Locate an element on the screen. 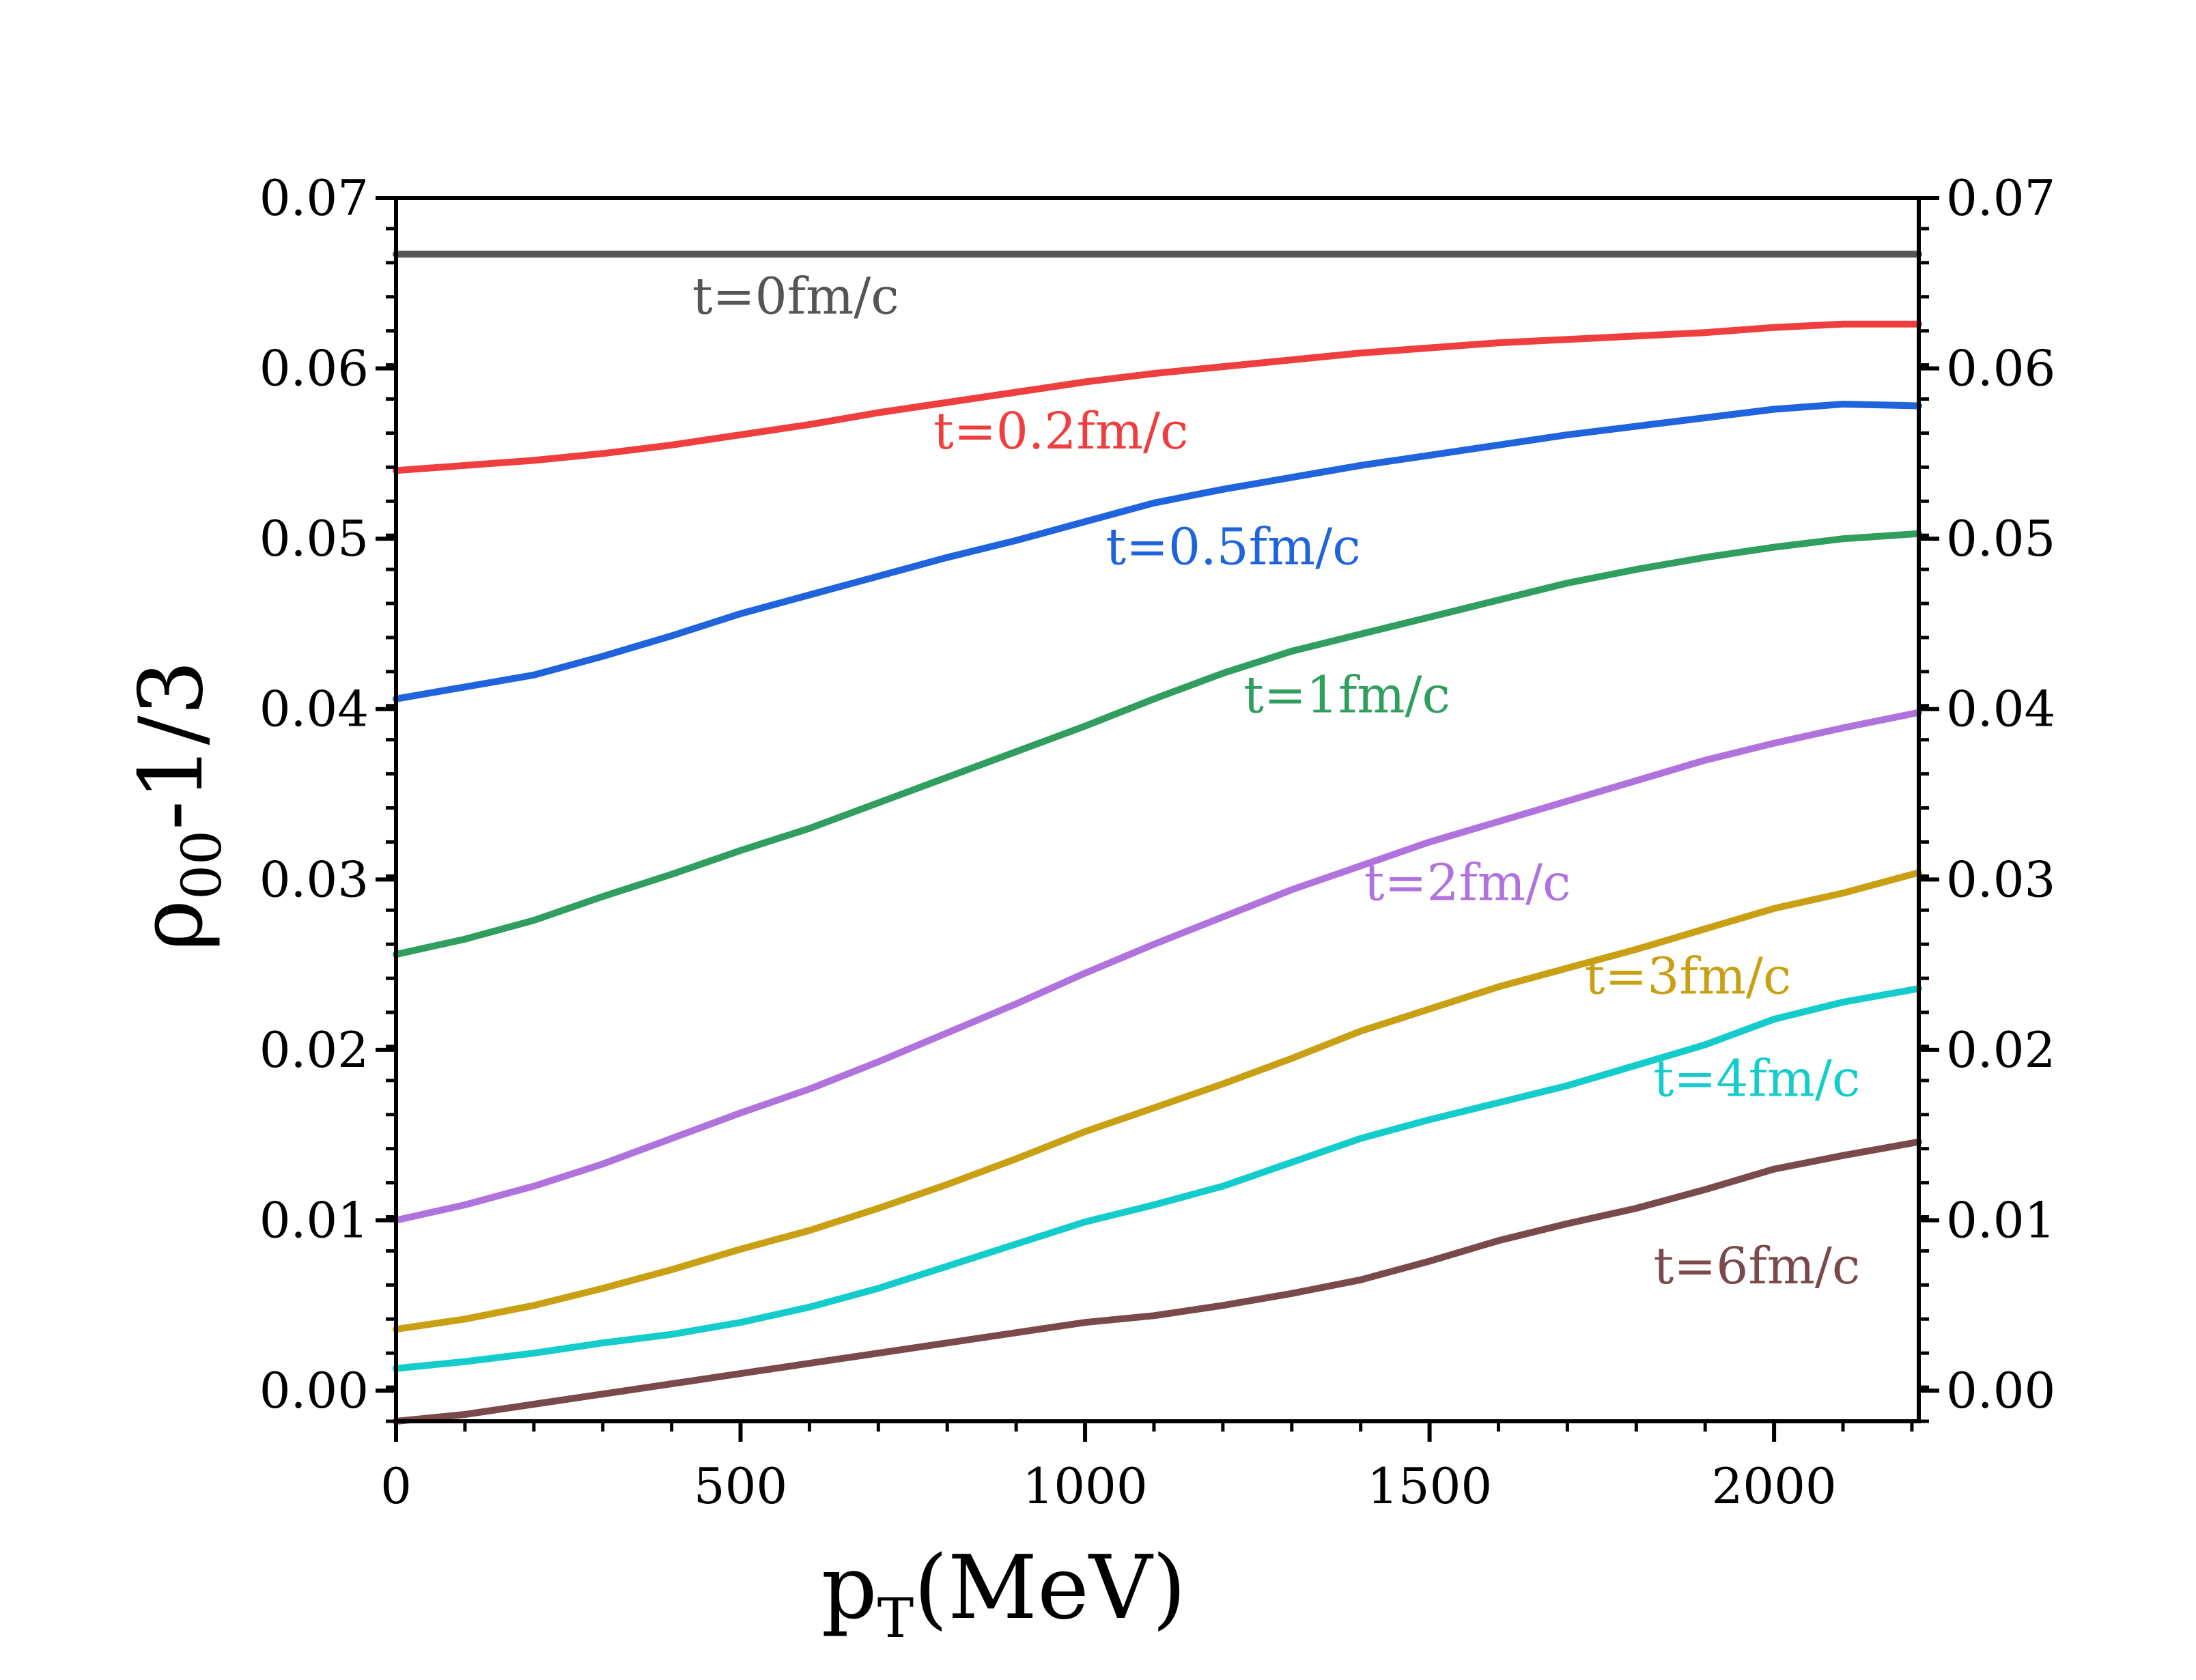  x-tick-label-1: 500 is located at coordinates (741, 1486).